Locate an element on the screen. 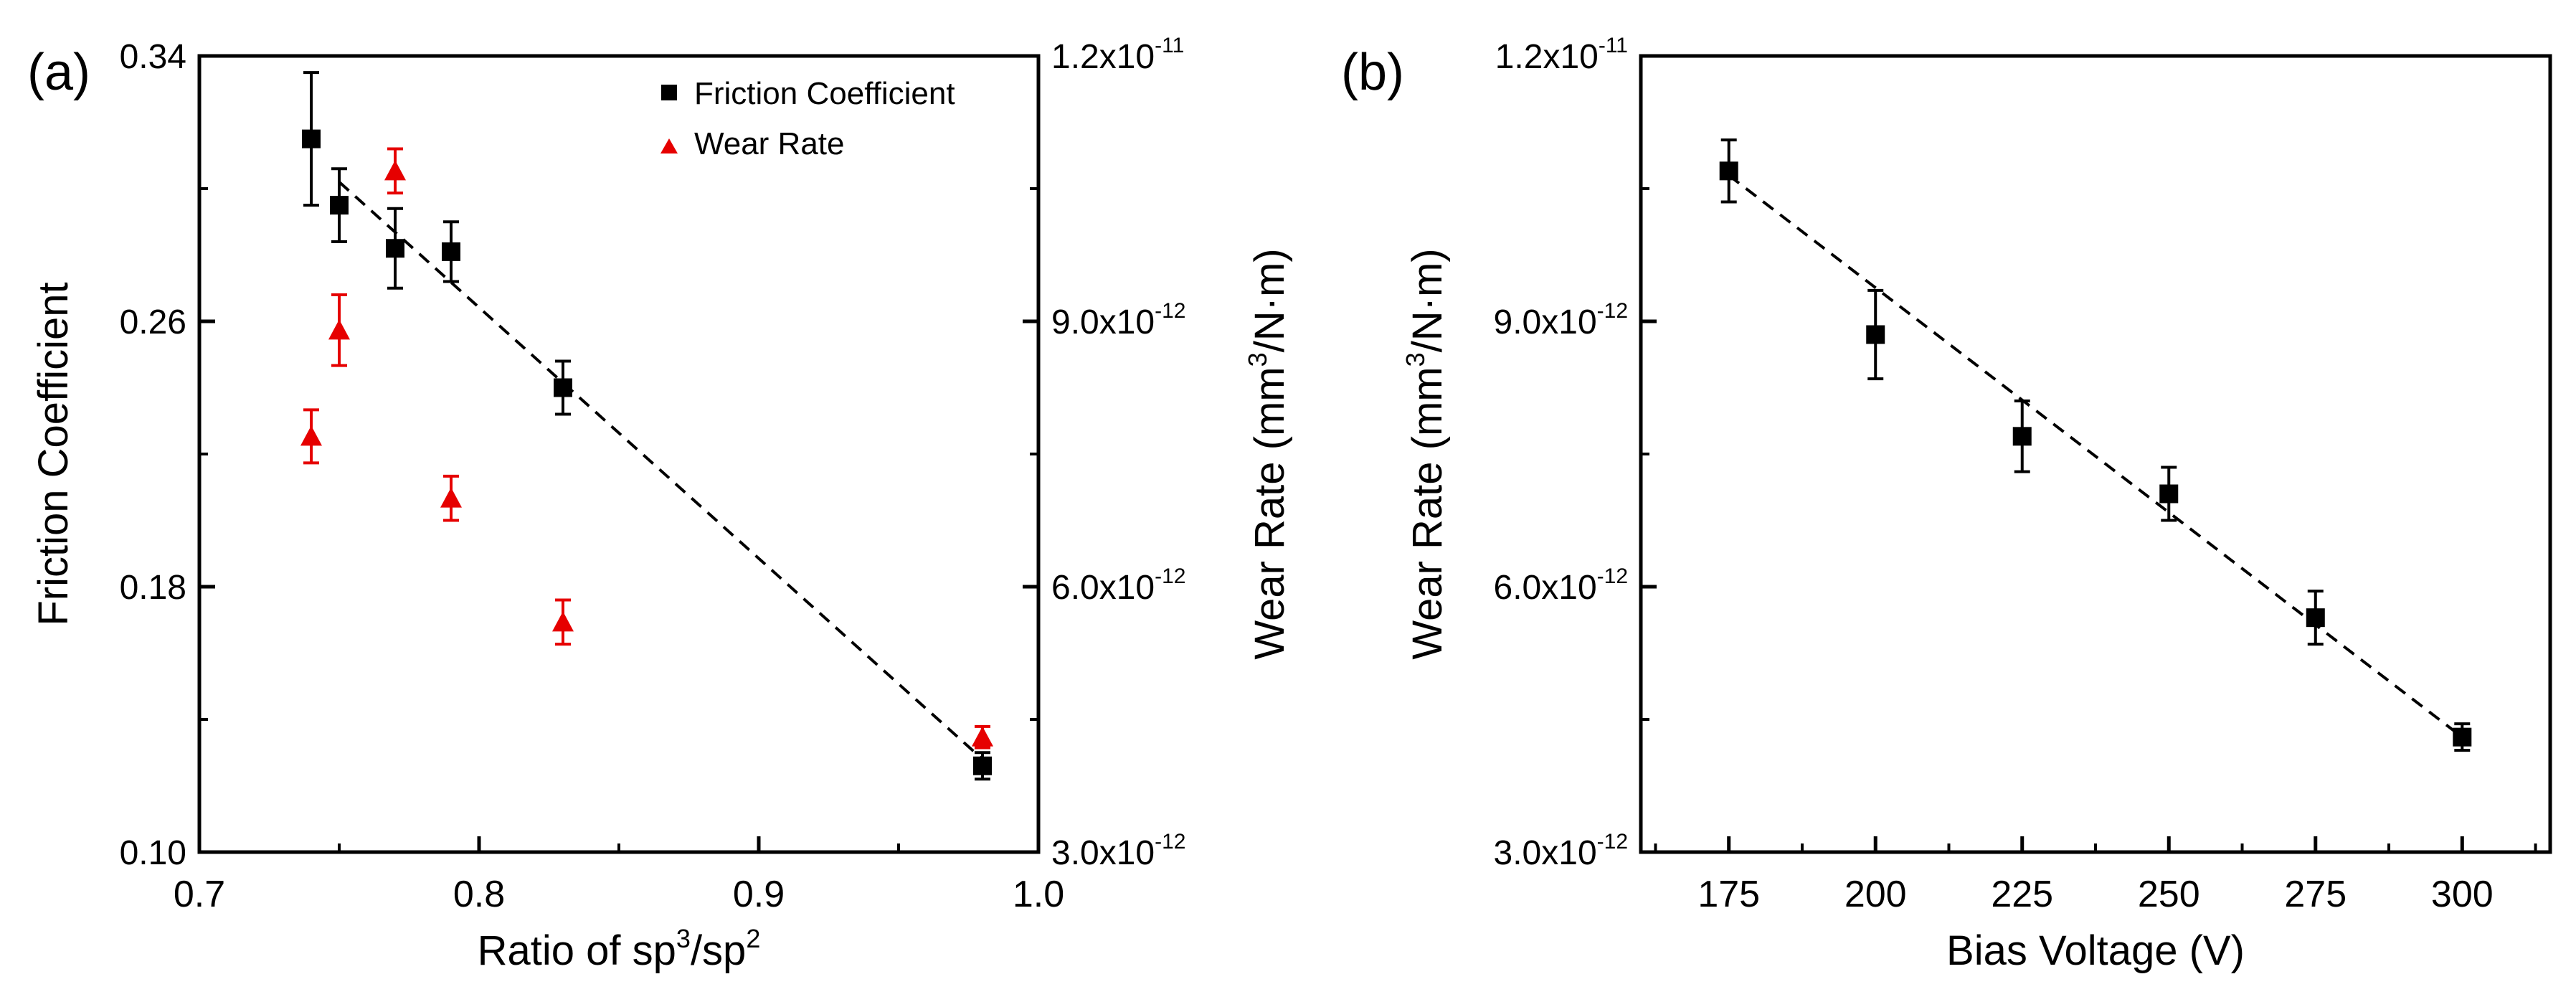 This screenshot has width=2576, height=1002. x-tick-label: 0.7 is located at coordinates (199, 895).